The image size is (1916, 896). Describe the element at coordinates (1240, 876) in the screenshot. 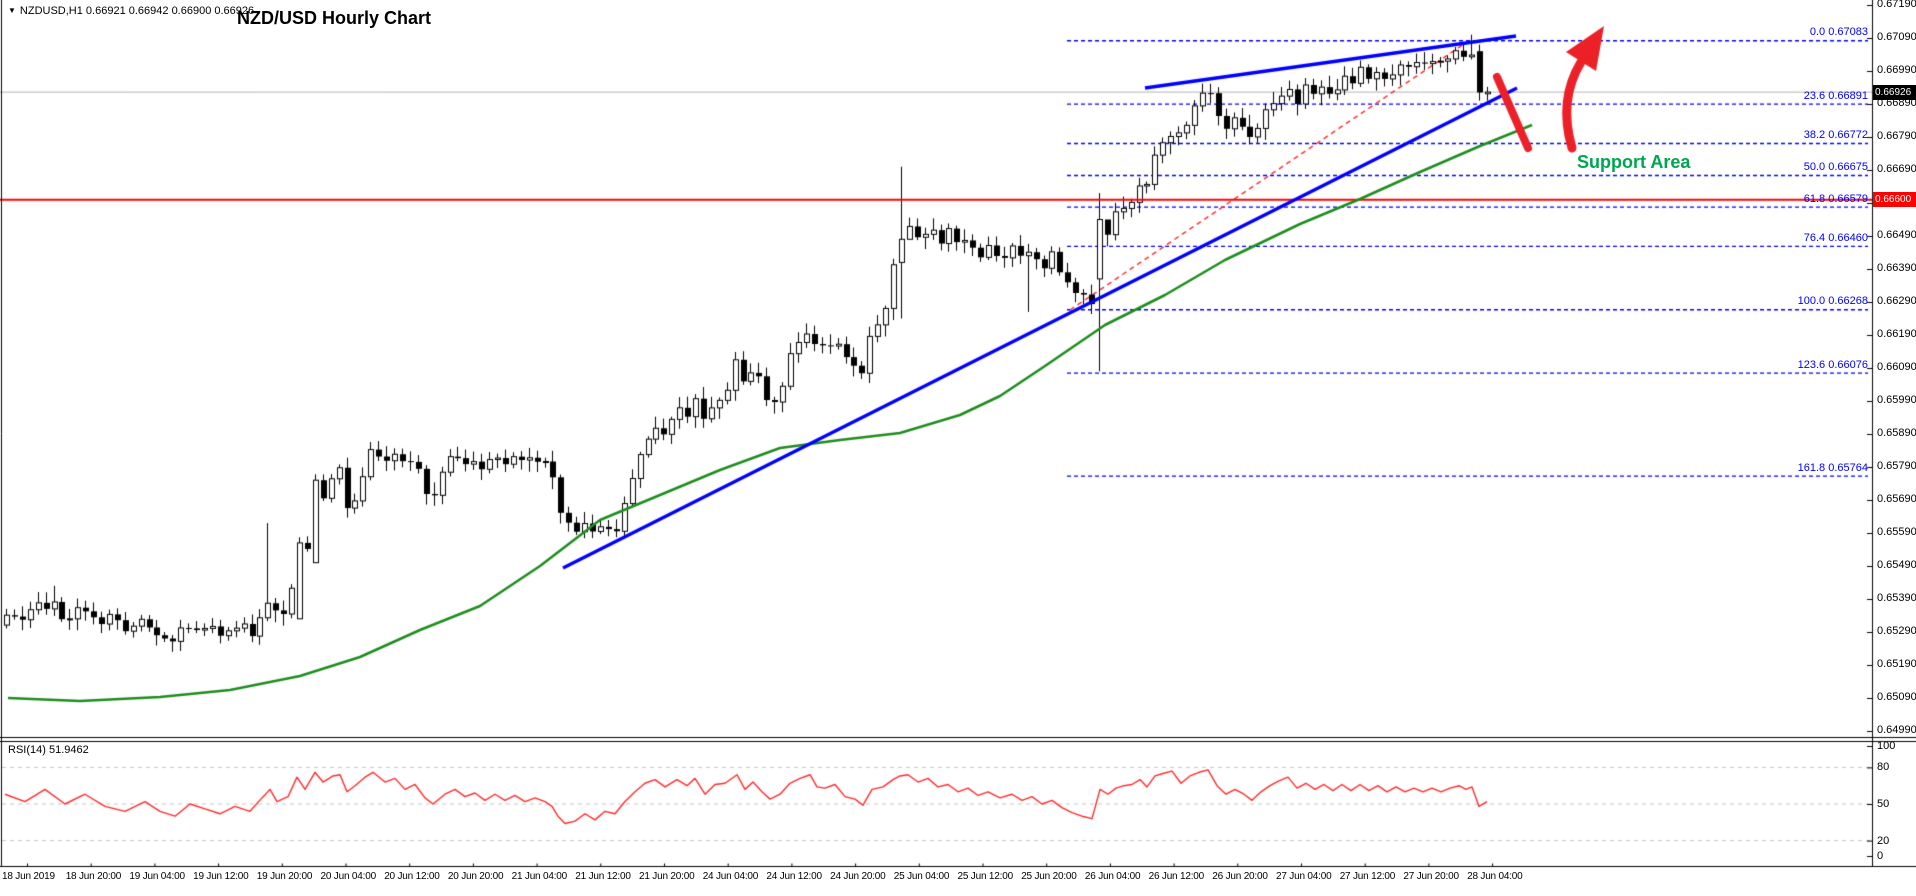

I see `time-axis-label: 26 Jun 20:00` at that location.